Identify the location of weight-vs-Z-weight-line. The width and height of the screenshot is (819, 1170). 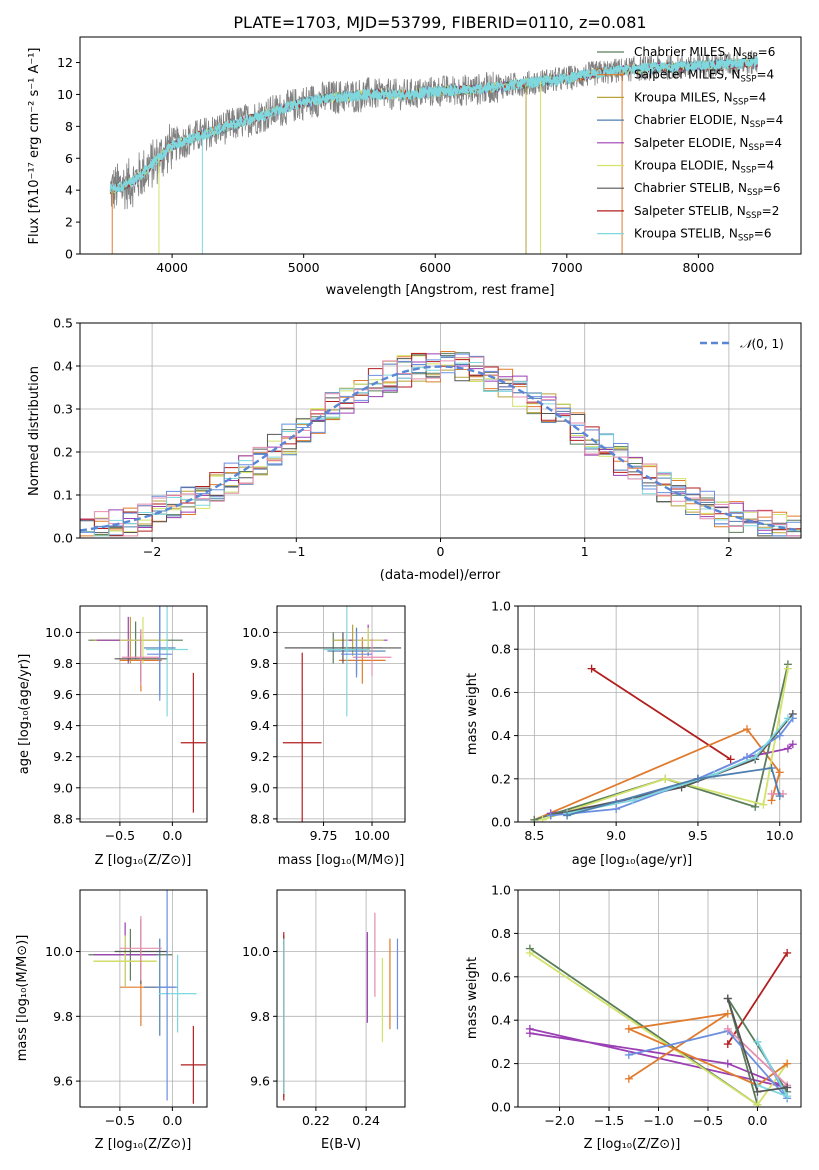
(757, 1057).